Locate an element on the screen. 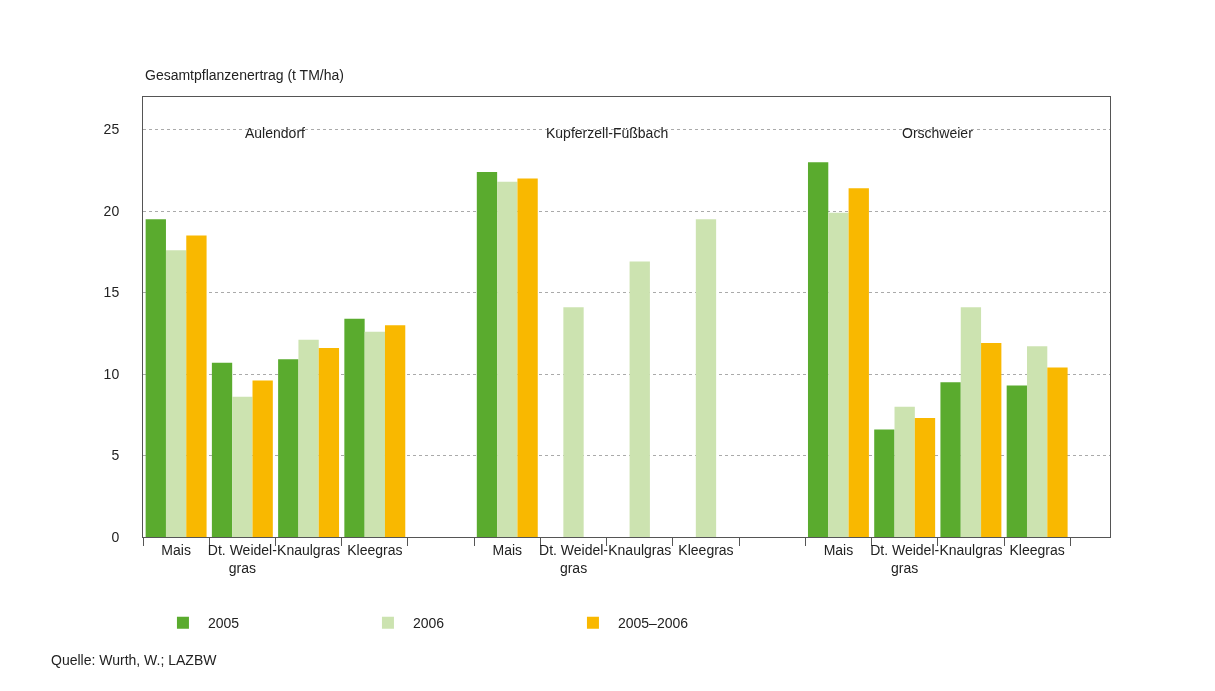 This screenshot has width=1215, height=691. y-tick-label: 5 is located at coordinates (115, 455).